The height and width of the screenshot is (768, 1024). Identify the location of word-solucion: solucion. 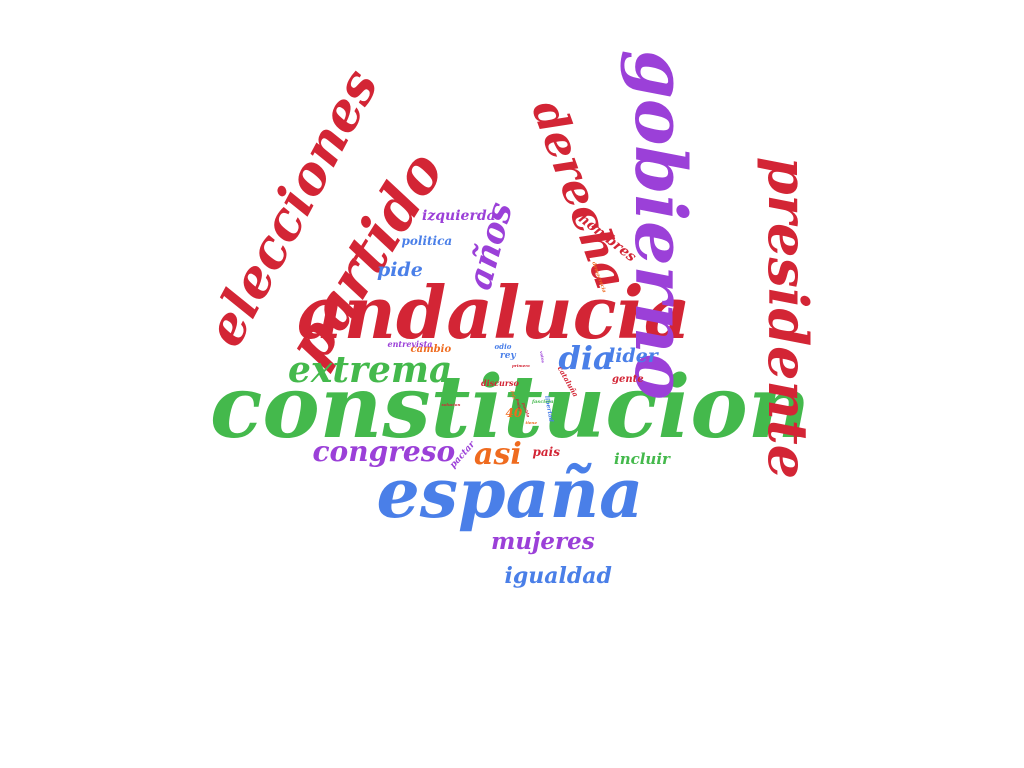
(451, 404).